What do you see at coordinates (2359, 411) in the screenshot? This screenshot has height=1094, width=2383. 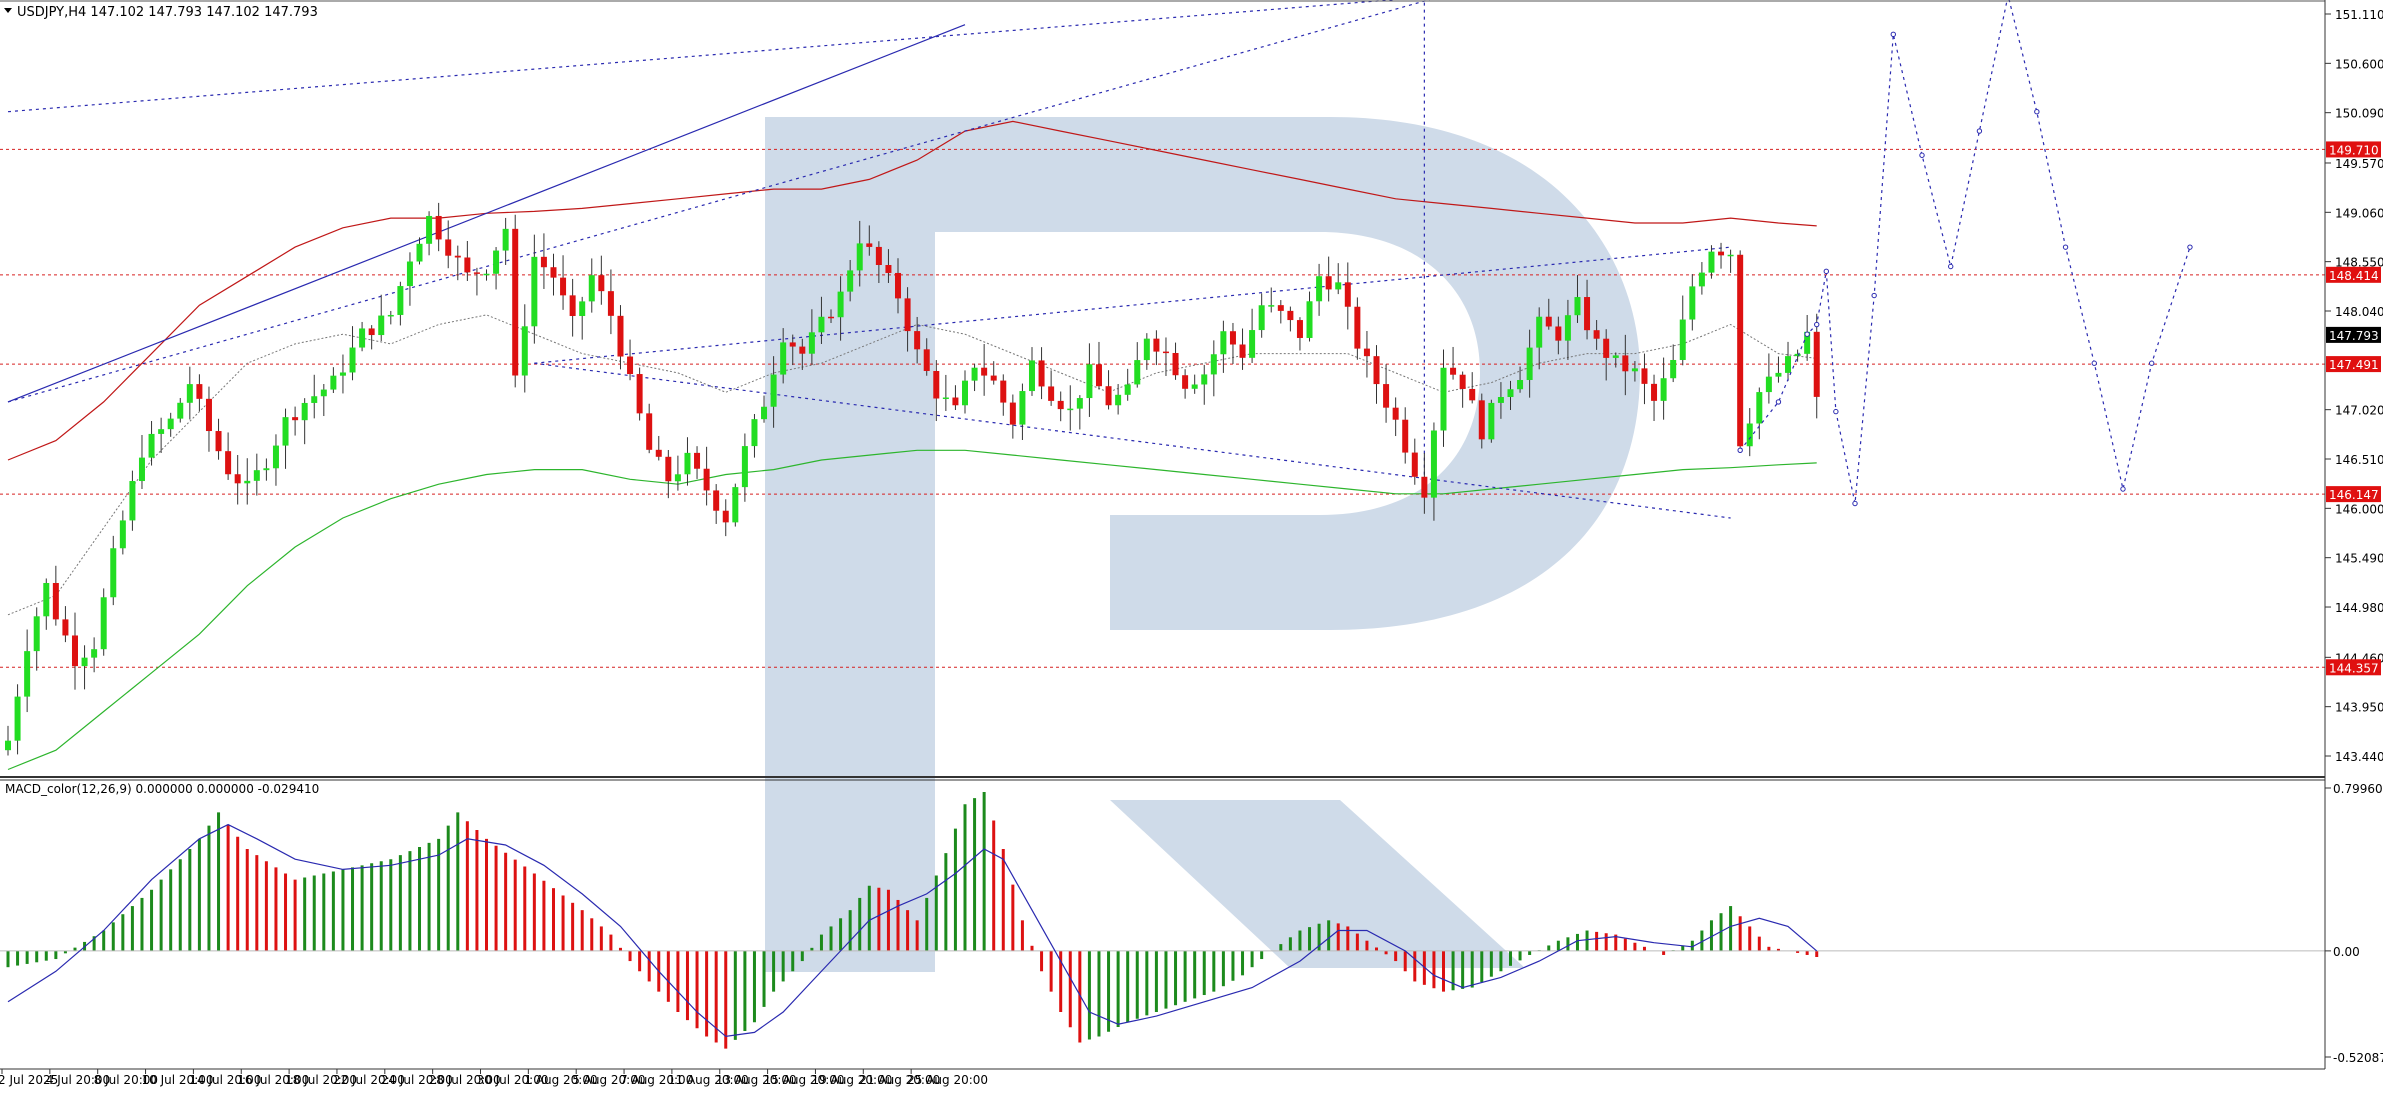 I see `price-label: 147.020` at bounding box center [2359, 411].